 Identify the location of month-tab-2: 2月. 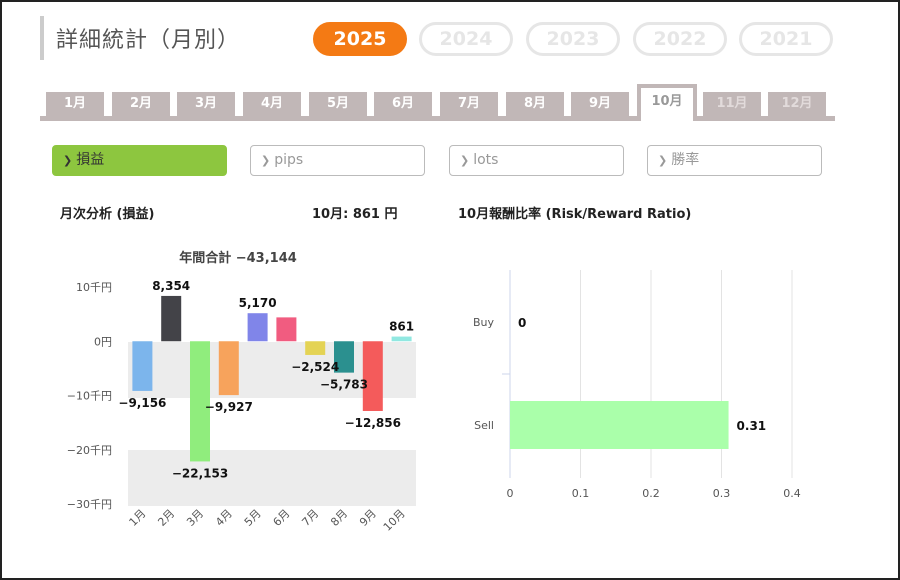
(141, 104).